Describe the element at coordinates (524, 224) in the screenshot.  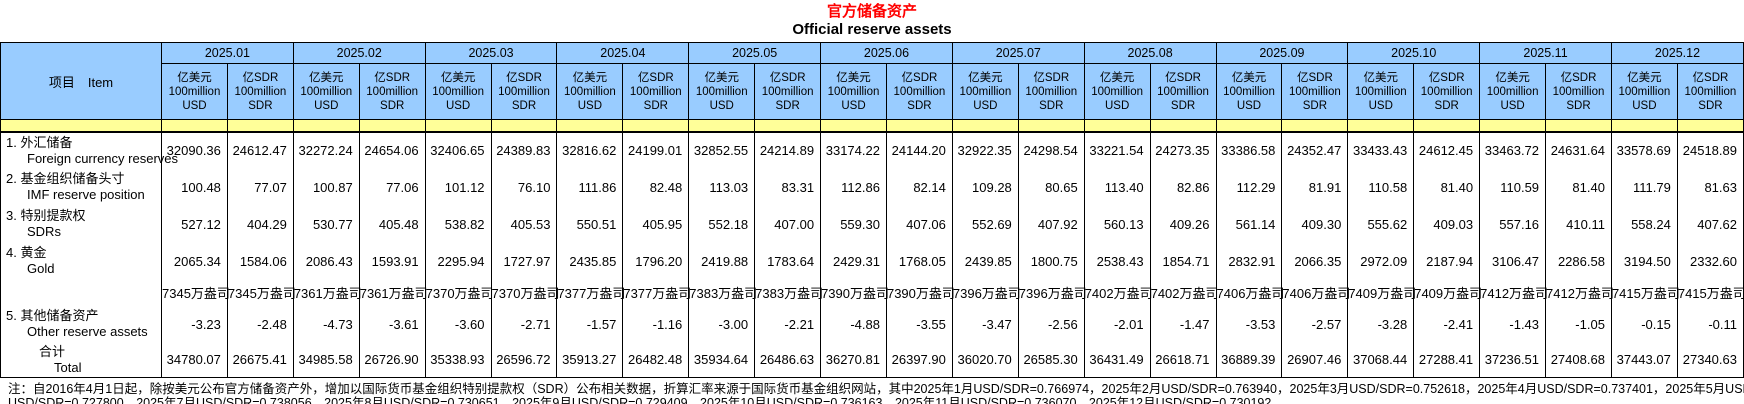
I see `value-cell: 405.53` at that location.